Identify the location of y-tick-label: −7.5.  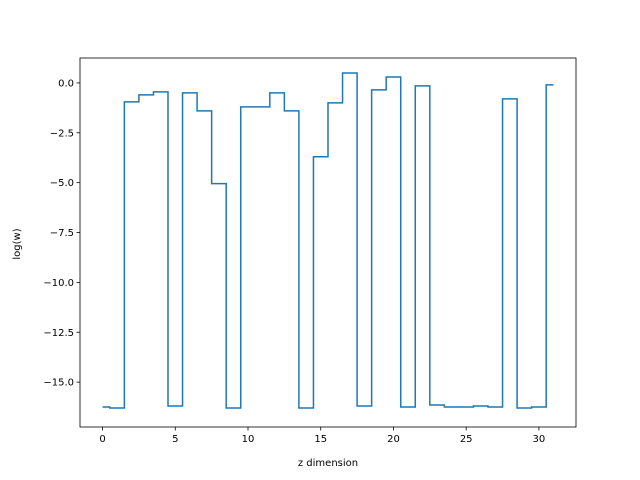
(62, 233).